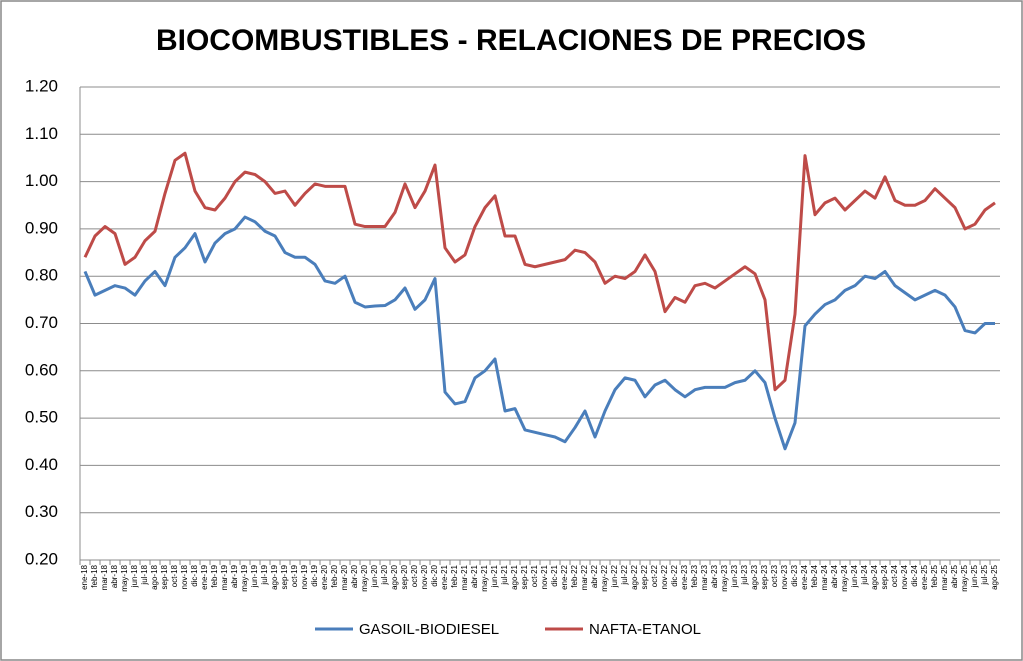  What do you see at coordinates (114, 576) in the screenshot?
I see `x-tick-label: abr-18` at bounding box center [114, 576].